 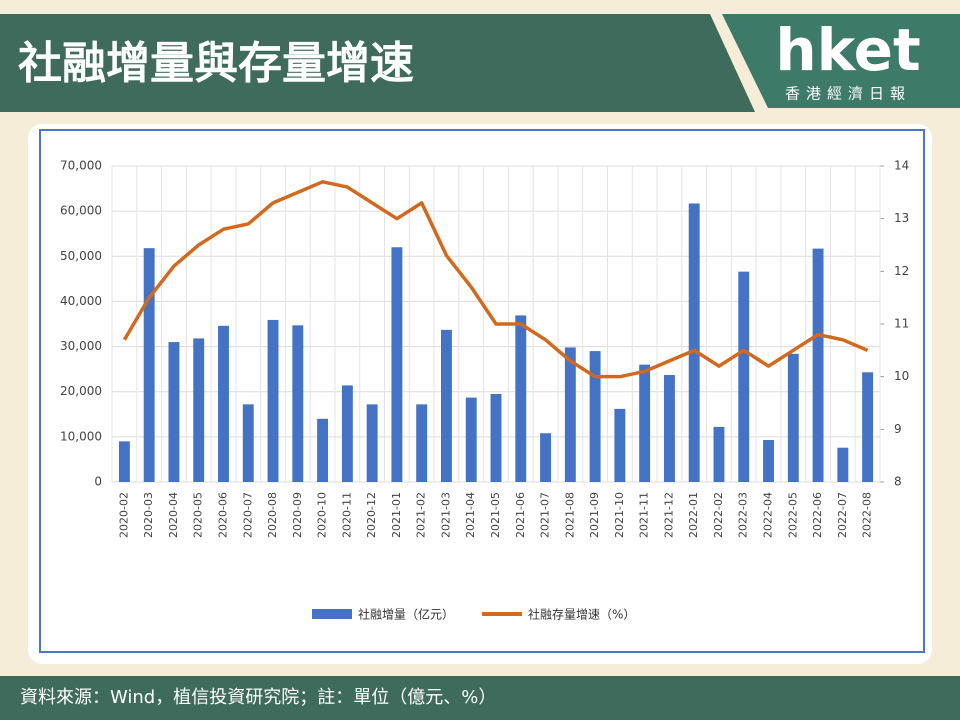 I want to click on x-tick-label: 2021-08, so click(x=569, y=515).